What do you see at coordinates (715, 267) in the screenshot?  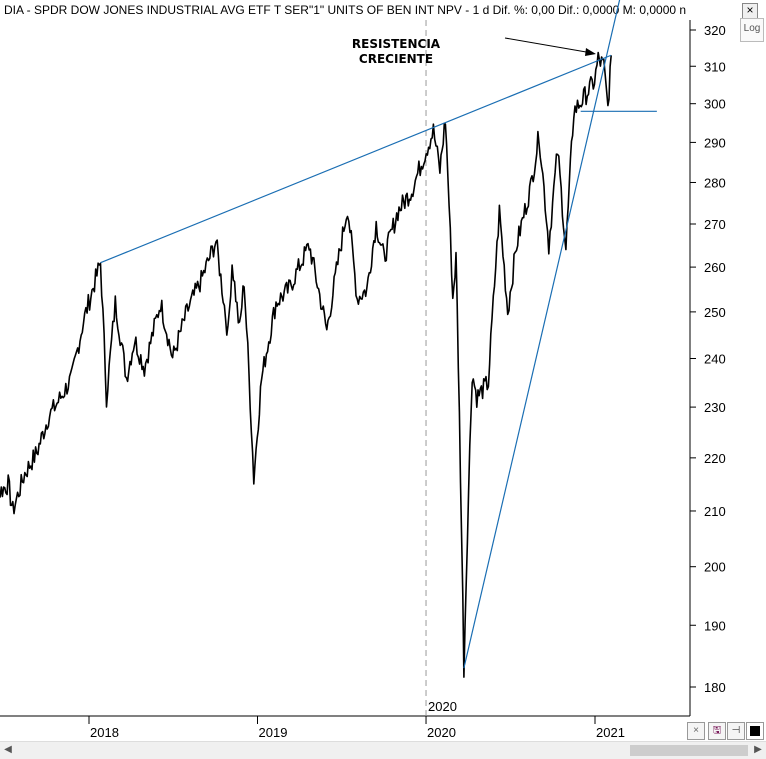 I see `y-tick-label: 260` at bounding box center [715, 267].